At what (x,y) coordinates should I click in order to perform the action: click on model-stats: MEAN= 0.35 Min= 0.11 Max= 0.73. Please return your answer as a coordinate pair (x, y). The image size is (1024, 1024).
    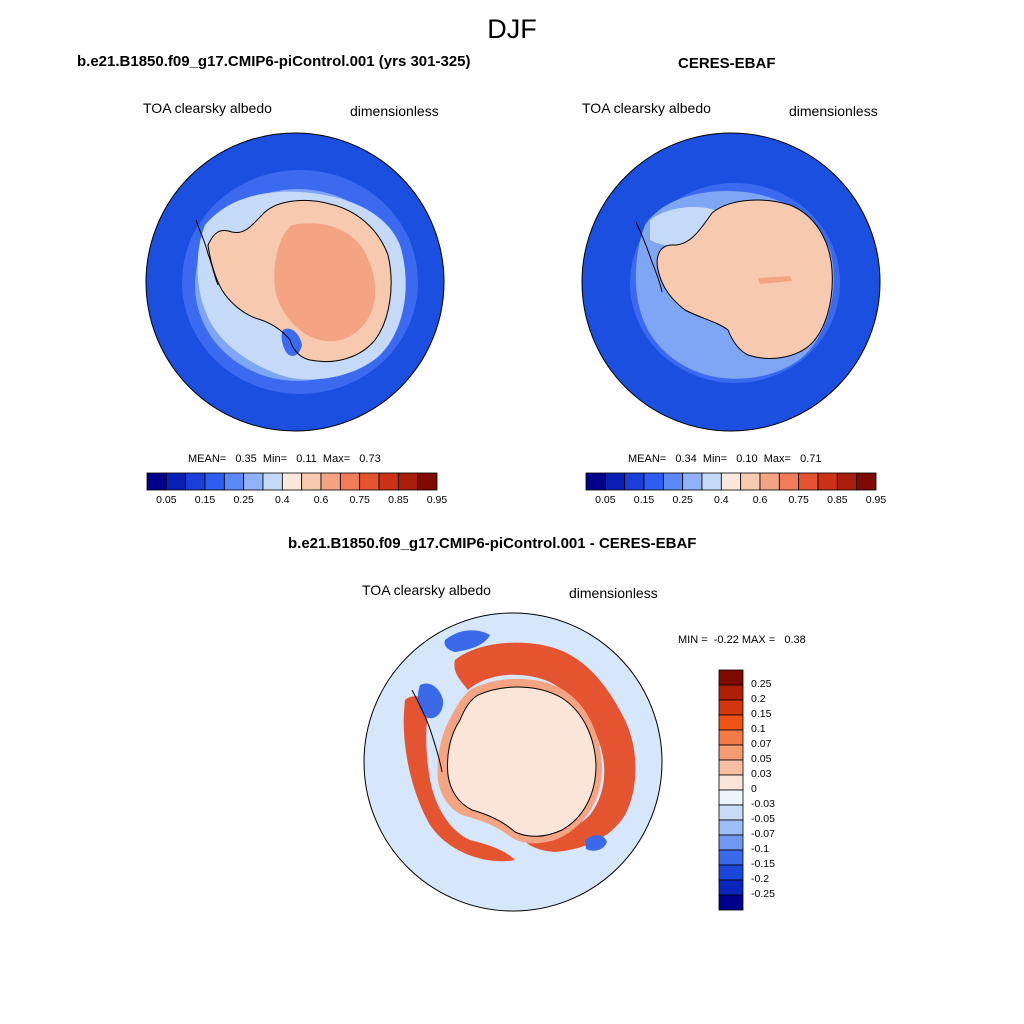
    Looking at the image, I should click on (284, 459).